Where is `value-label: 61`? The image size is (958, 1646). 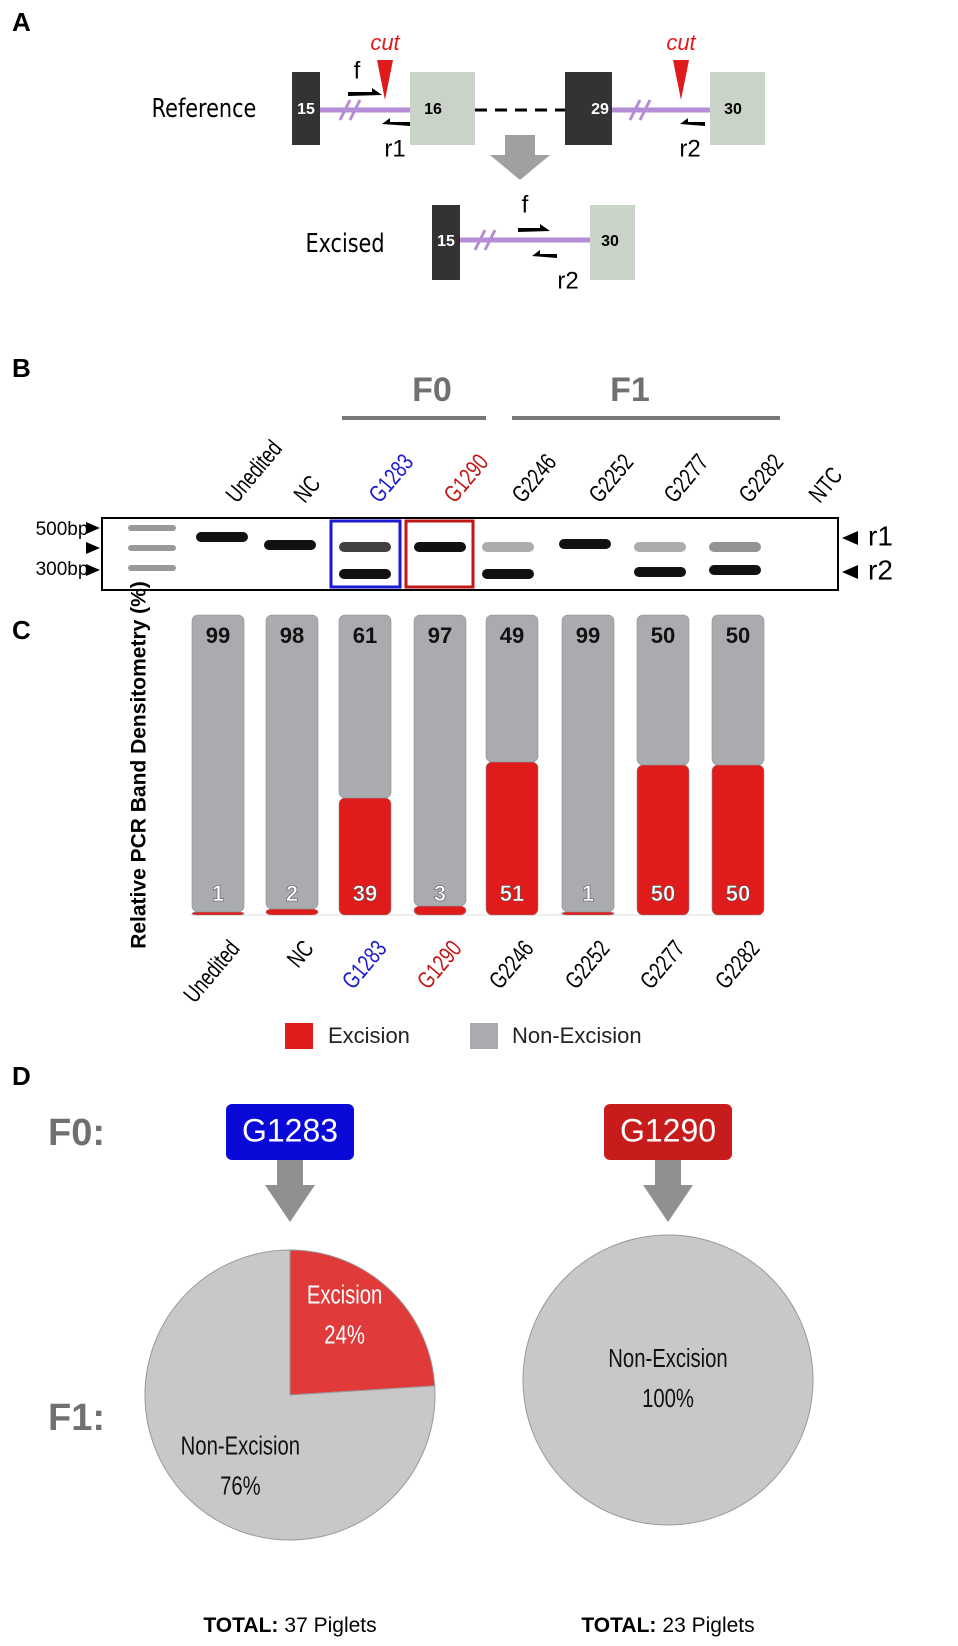
value-label: 61 is located at coordinates (365, 635).